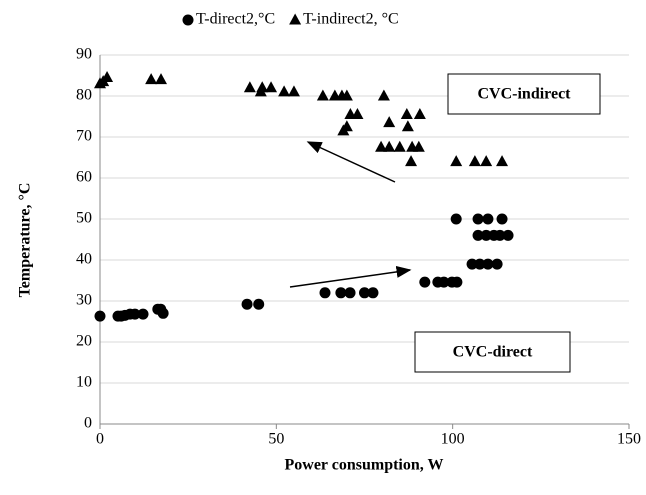 Image resolution: width=646 pixels, height=495 pixels. I want to click on legend-label: T-direct2,°C, so click(235, 19).